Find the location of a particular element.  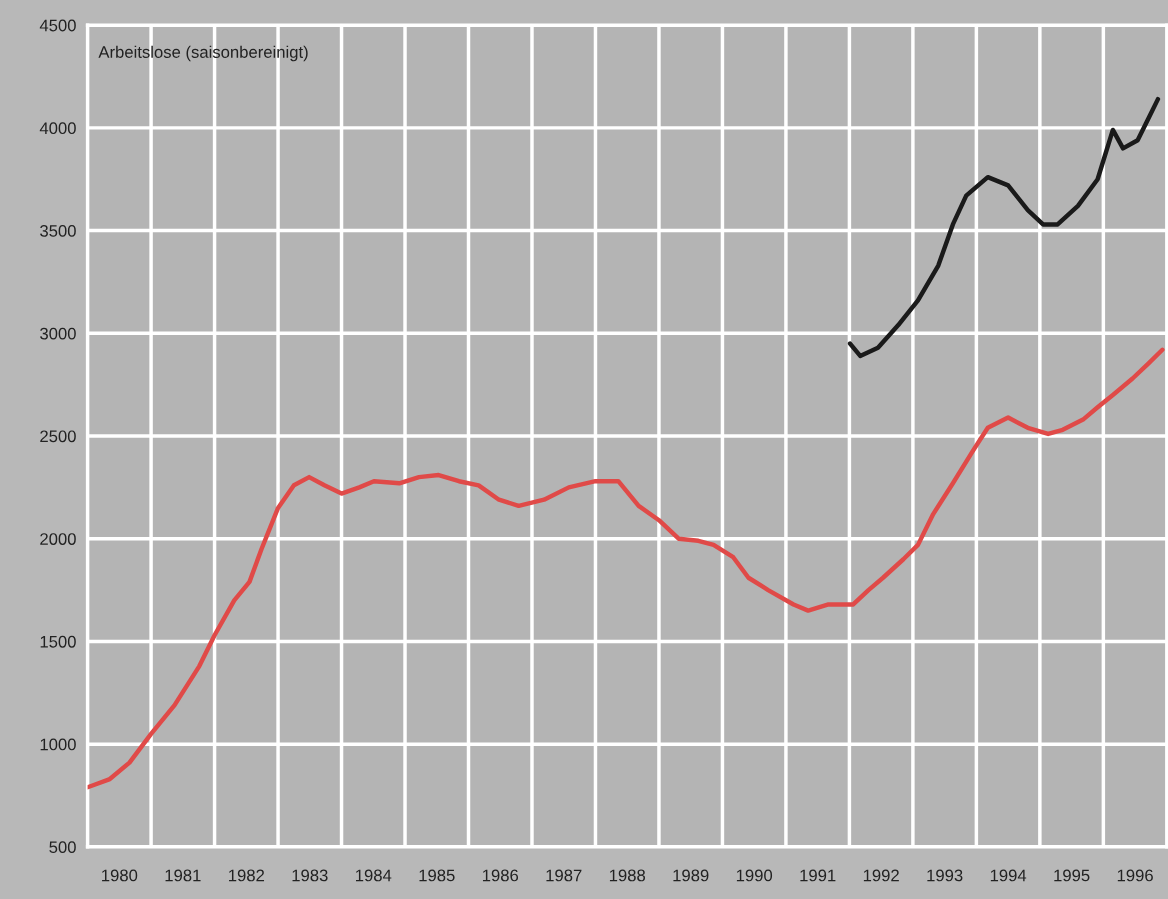

x-tick-label: 1984 is located at coordinates (374, 875).